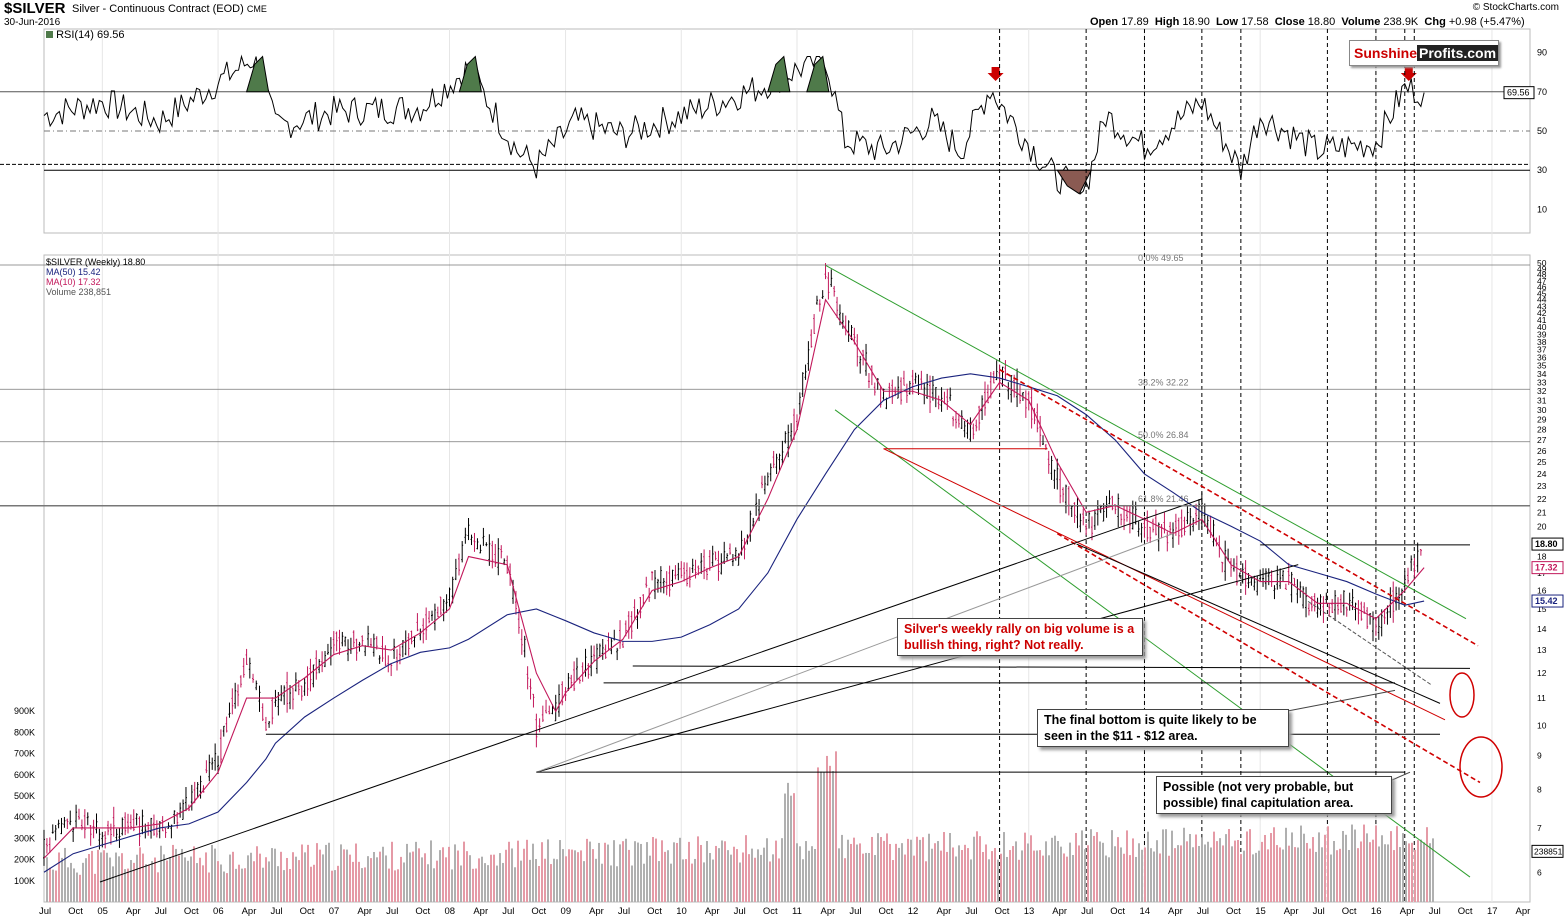 This screenshot has height=919, width=1565. I want to click on price-y-tick: 9, so click(1539, 756).